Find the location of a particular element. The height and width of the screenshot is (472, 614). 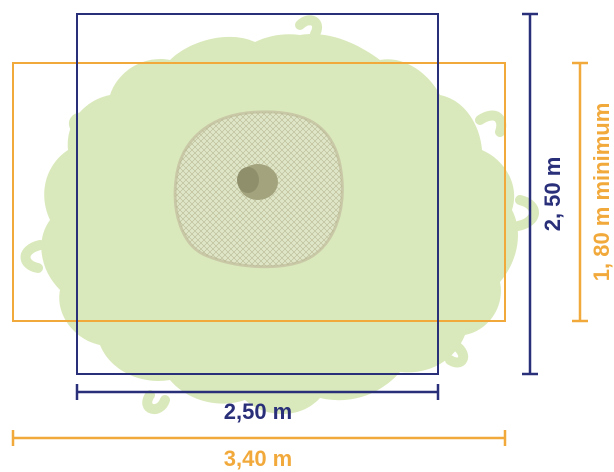

inner-height-label: 2, 50 m is located at coordinates (552, 194).